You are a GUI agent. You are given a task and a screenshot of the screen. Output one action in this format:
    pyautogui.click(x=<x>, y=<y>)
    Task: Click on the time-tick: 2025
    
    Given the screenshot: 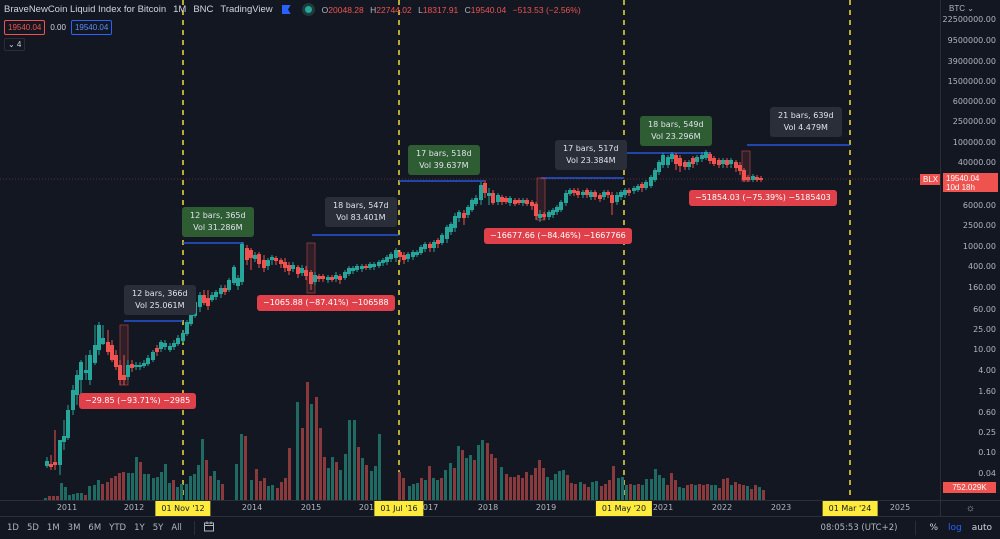 What is the action you would take?
    pyautogui.click(x=900, y=507)
    